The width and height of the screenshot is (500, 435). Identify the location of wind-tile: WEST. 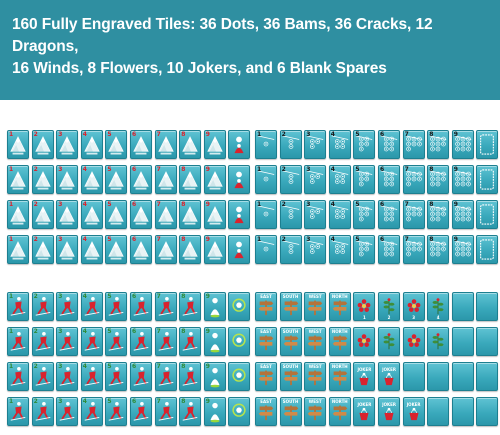
(315, 341).